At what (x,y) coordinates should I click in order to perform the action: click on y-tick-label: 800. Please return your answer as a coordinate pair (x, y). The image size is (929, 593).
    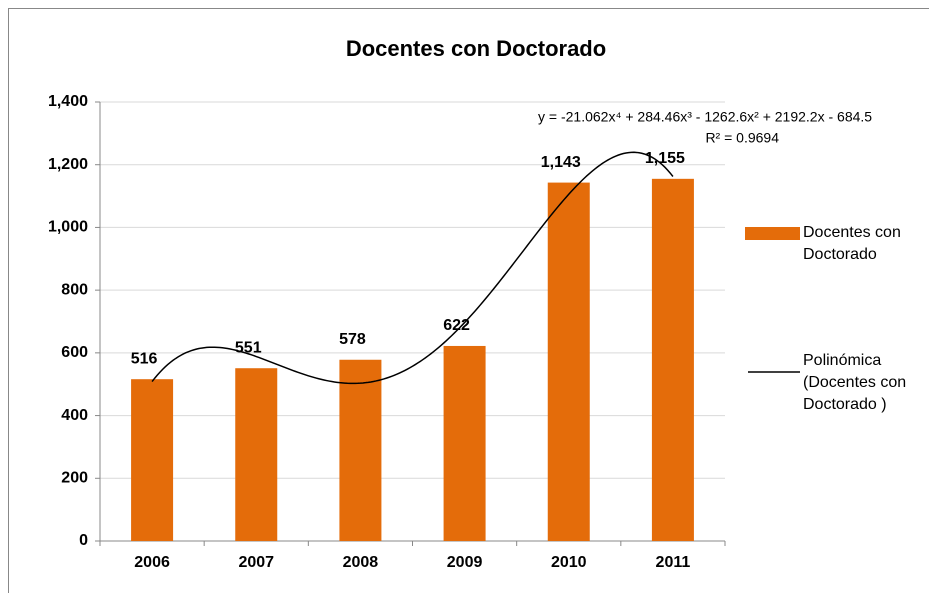
    Looking at the image, I should click on (74, 289).